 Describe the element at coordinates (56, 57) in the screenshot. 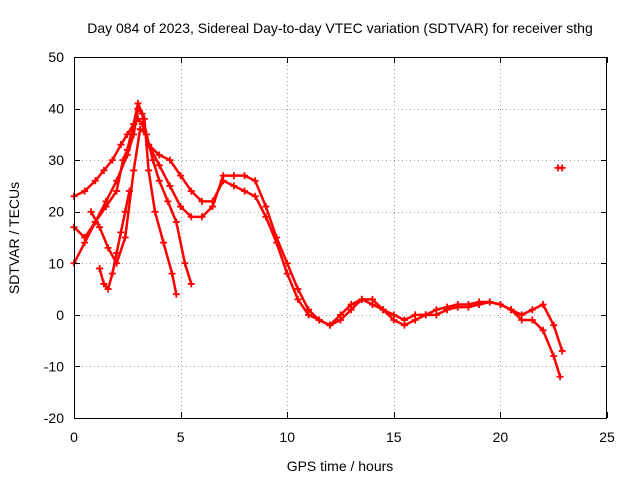

I see `y-tick-label: 50` at that location.